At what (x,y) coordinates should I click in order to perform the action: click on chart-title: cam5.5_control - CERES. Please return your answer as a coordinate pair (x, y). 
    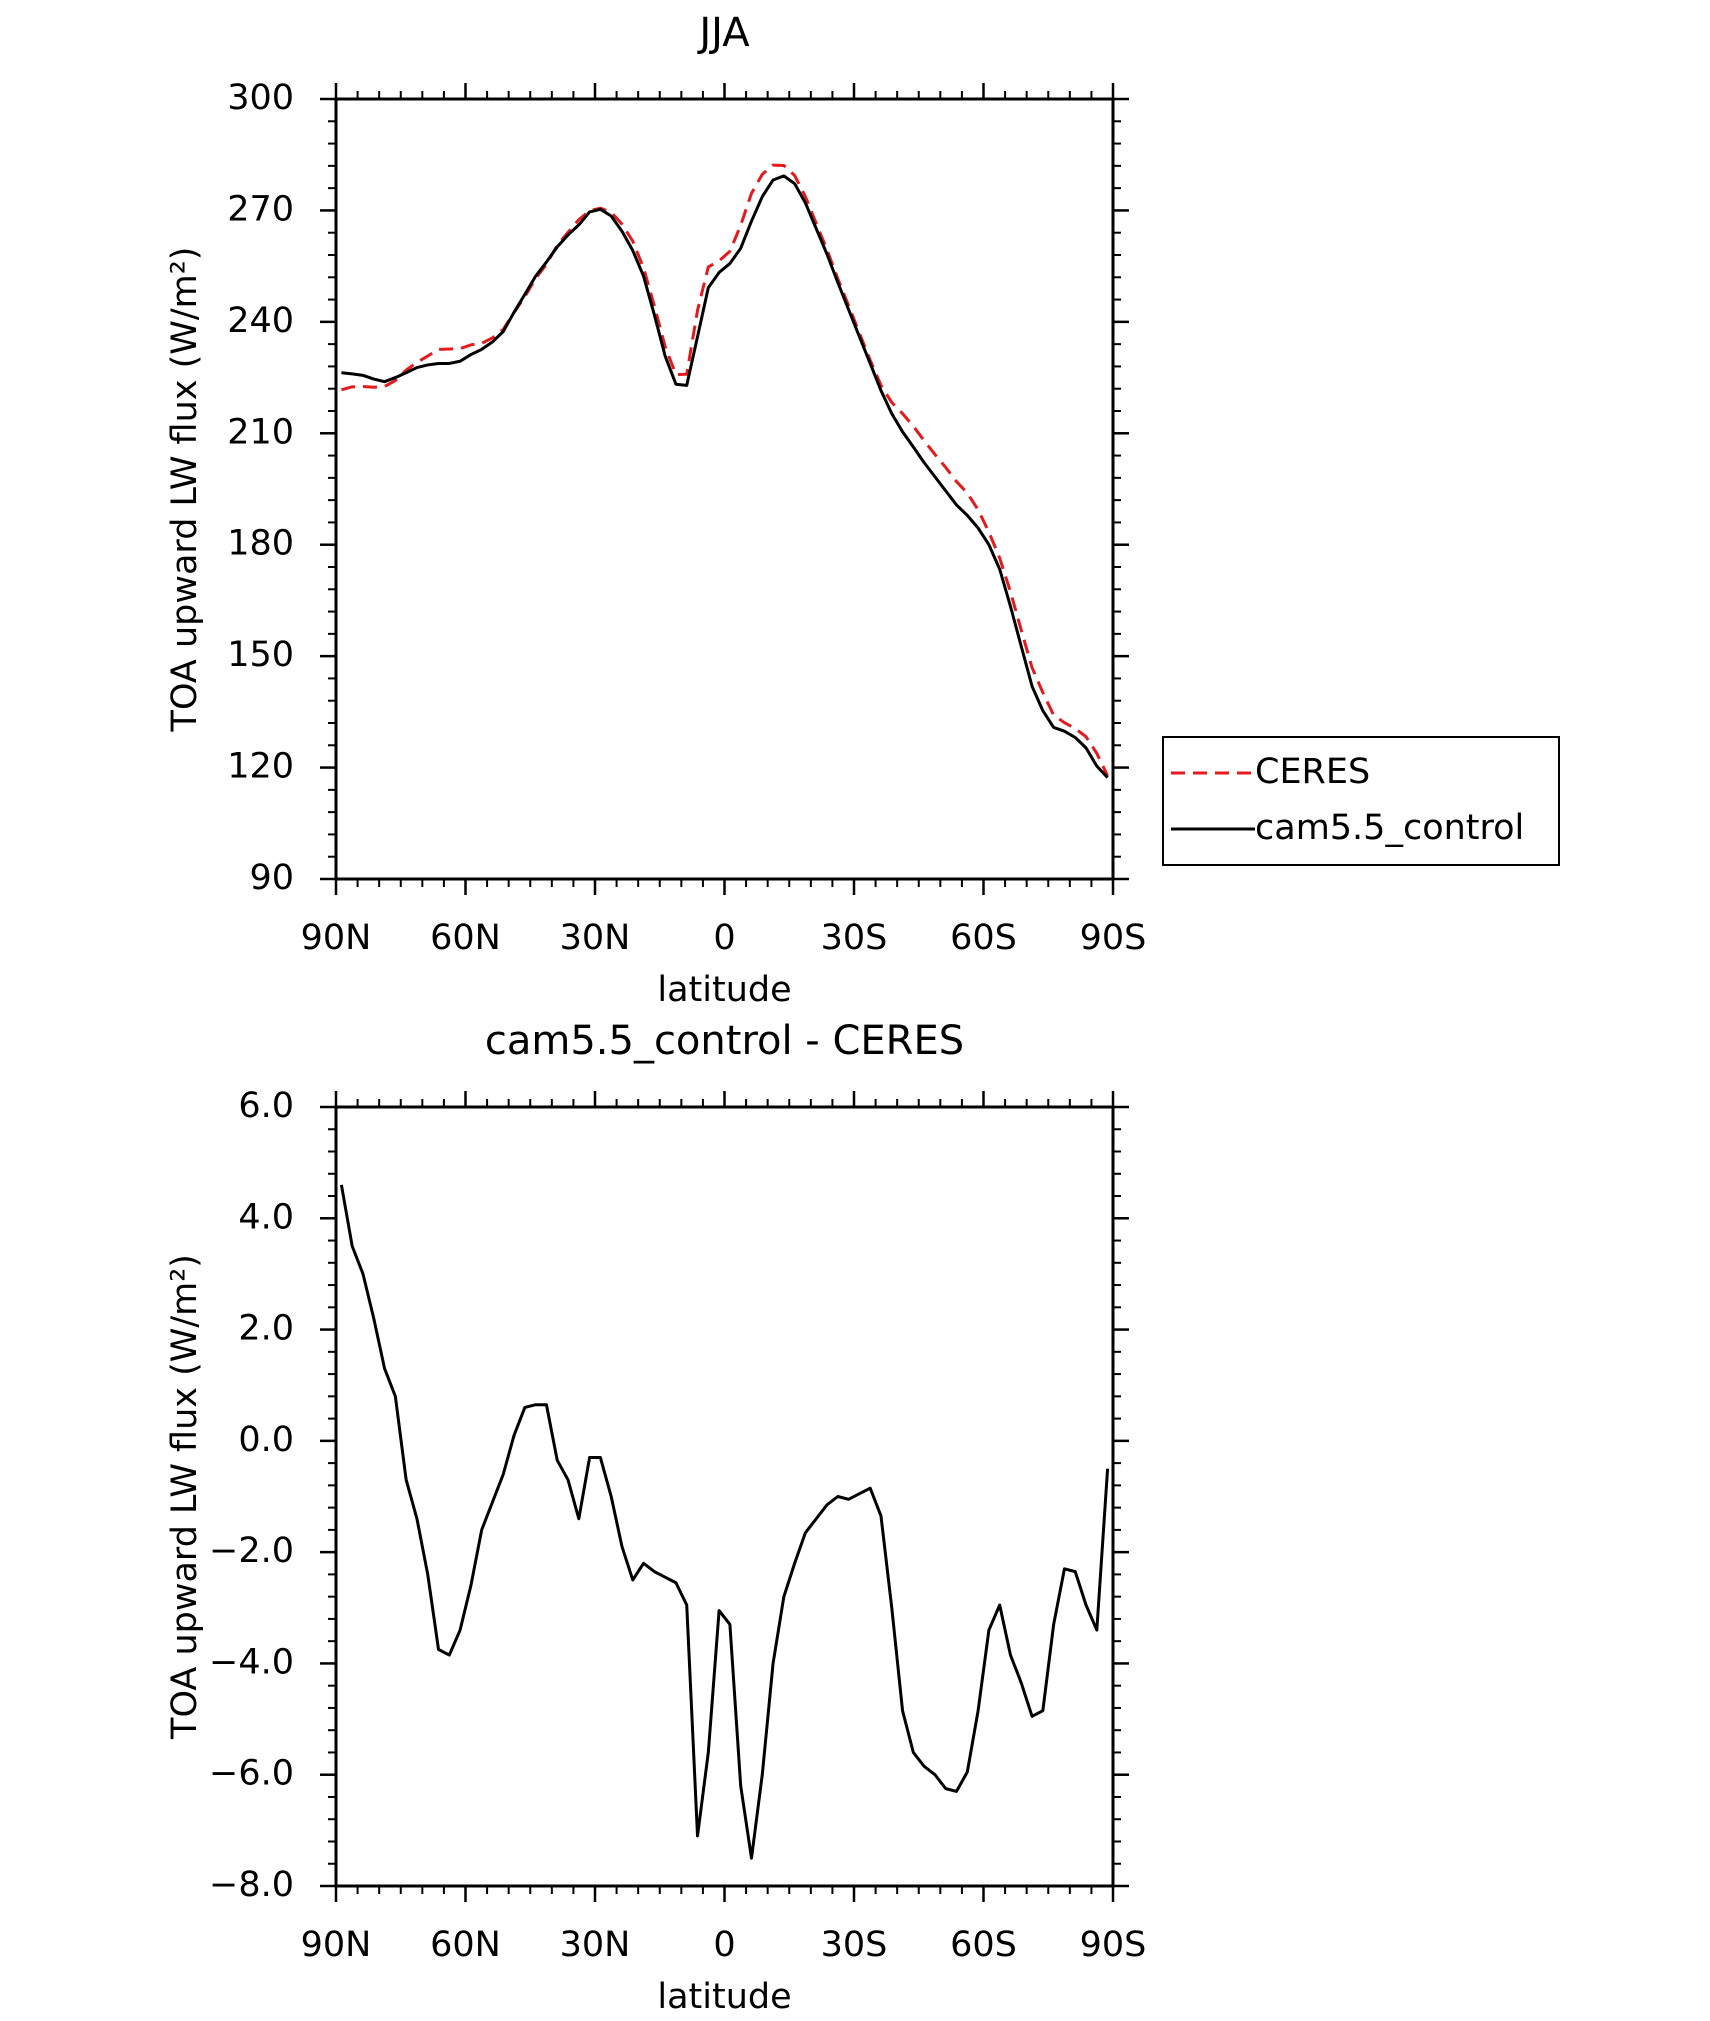
    Looking at the image, I should click on (724, 1041).